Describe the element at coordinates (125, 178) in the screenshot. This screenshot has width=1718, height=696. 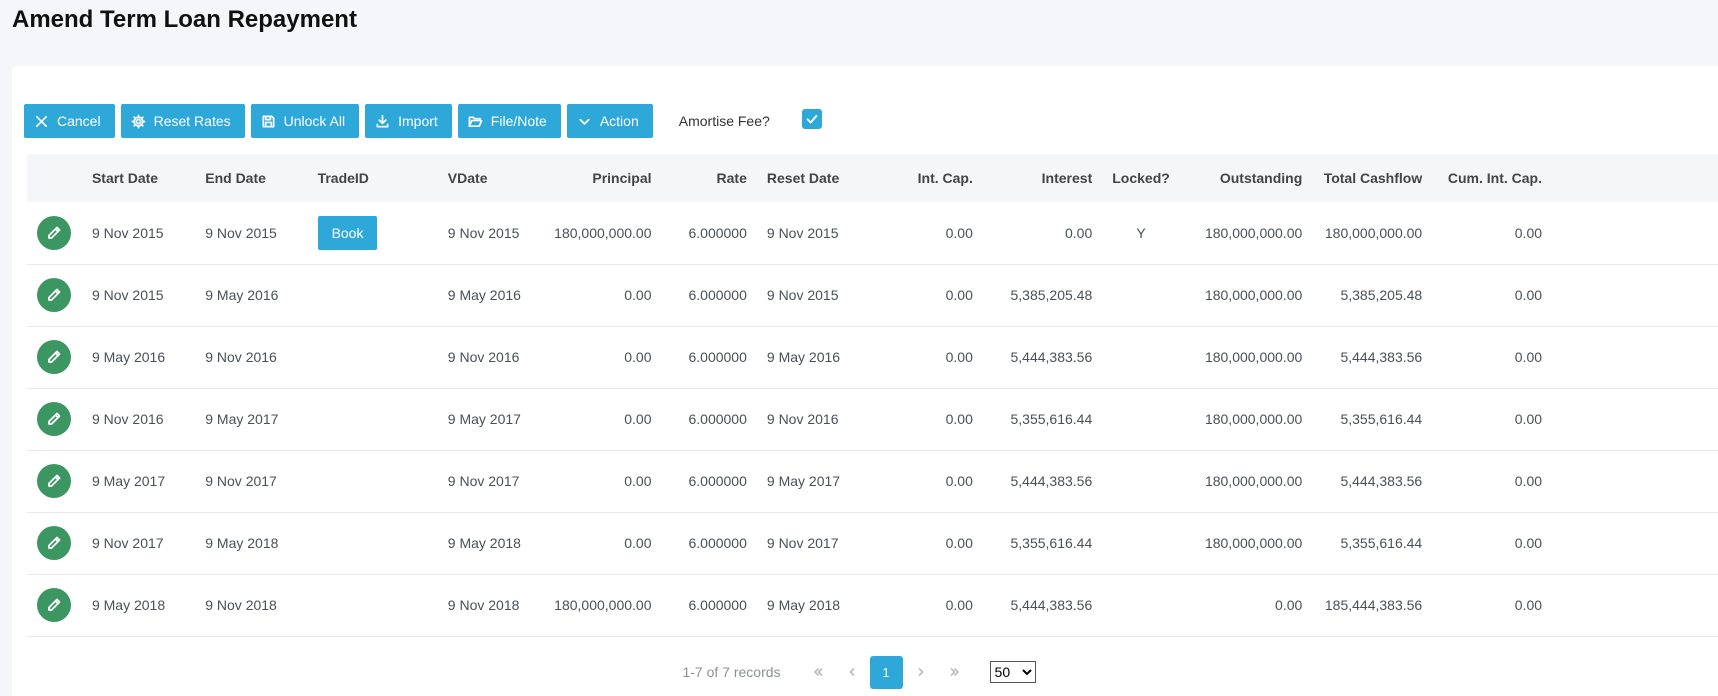
I see `col-start-date: Start Date` at that location.